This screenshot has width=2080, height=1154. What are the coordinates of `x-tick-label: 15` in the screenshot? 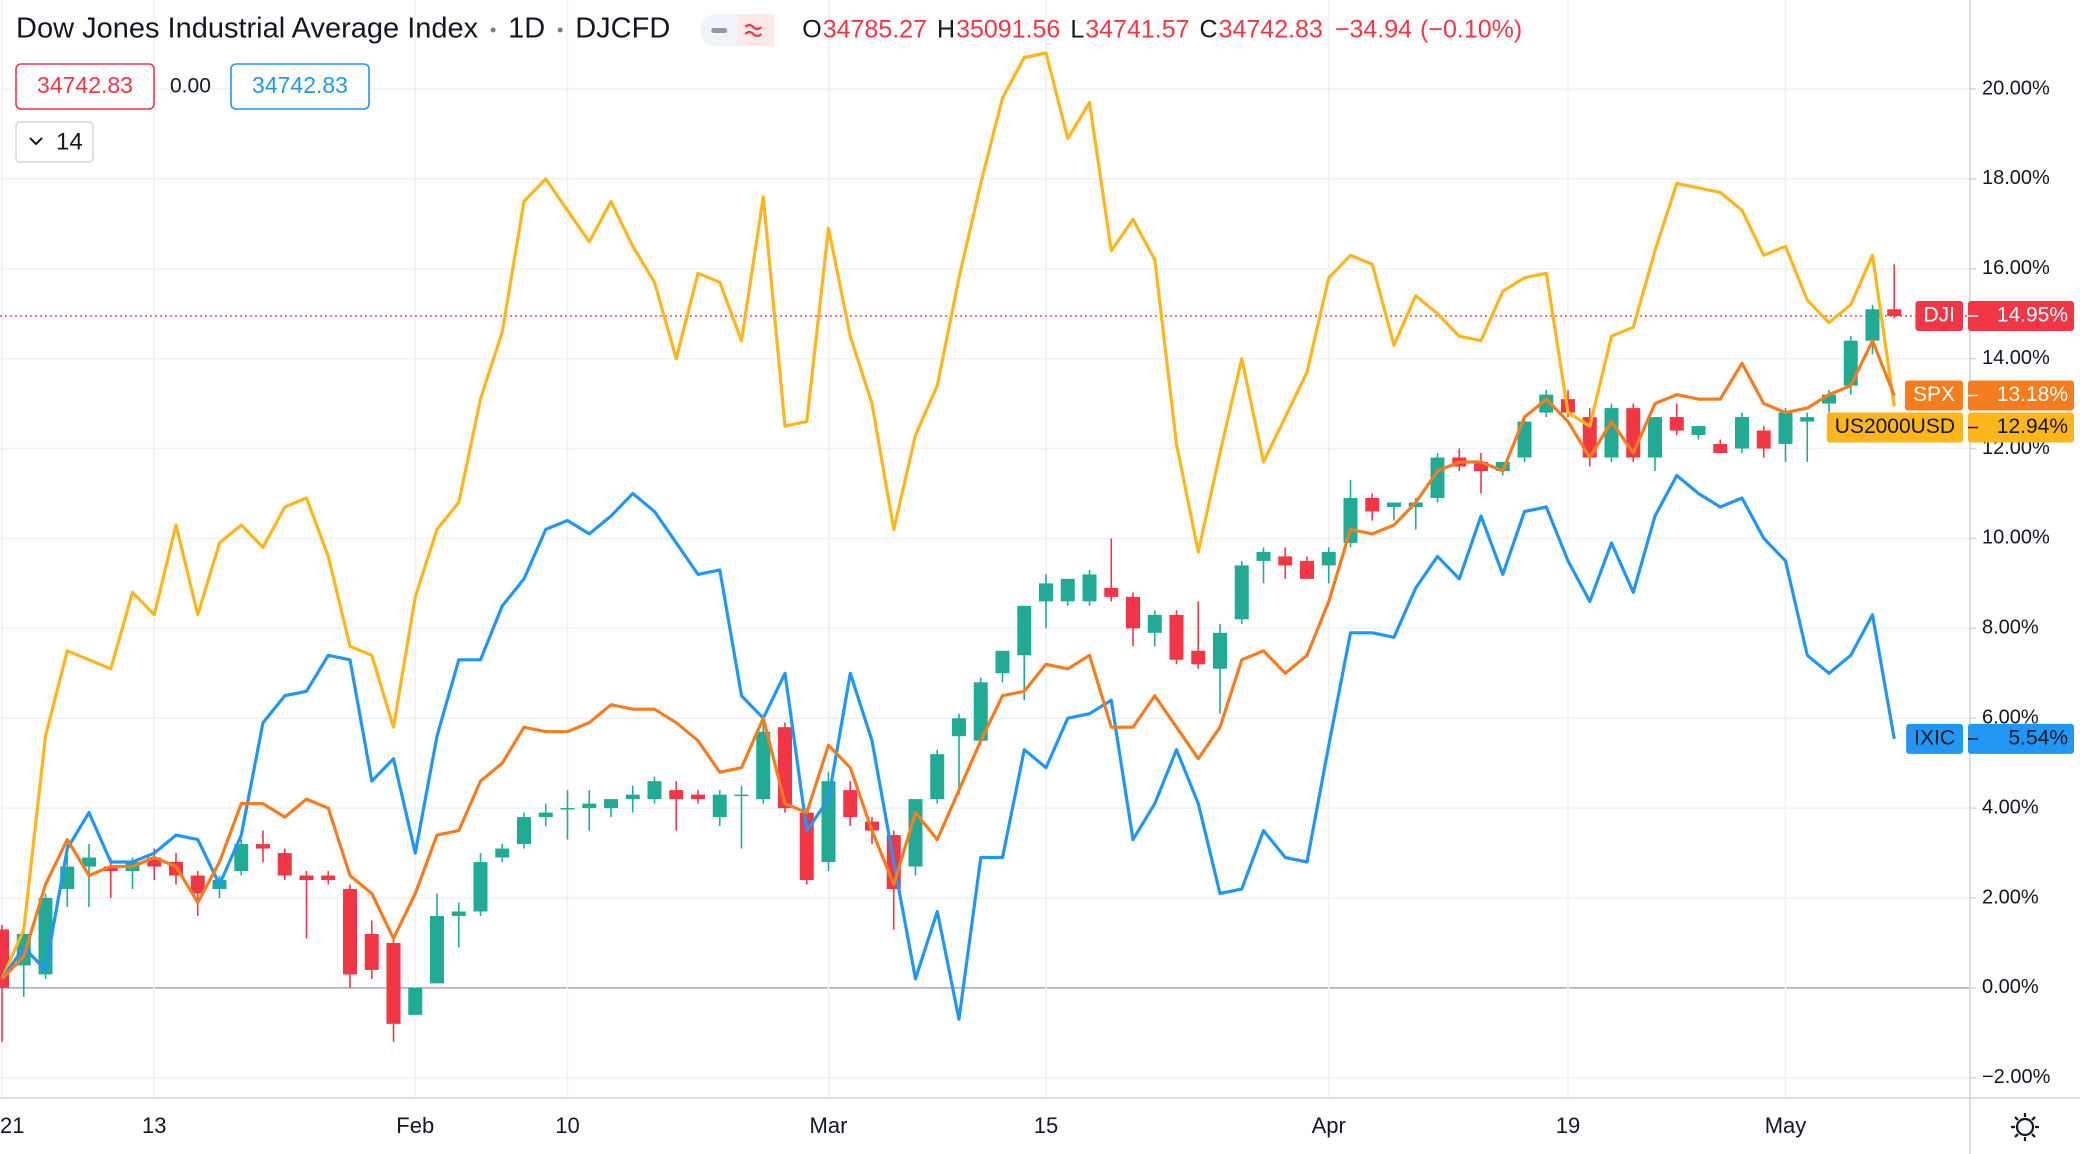 It's located at (1046, 1125).